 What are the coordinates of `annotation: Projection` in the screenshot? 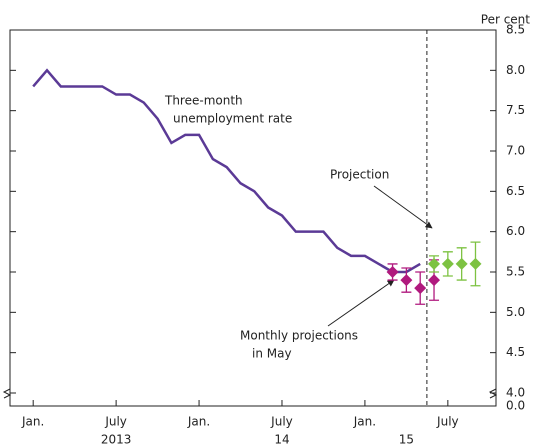 It's located at (359, 175).